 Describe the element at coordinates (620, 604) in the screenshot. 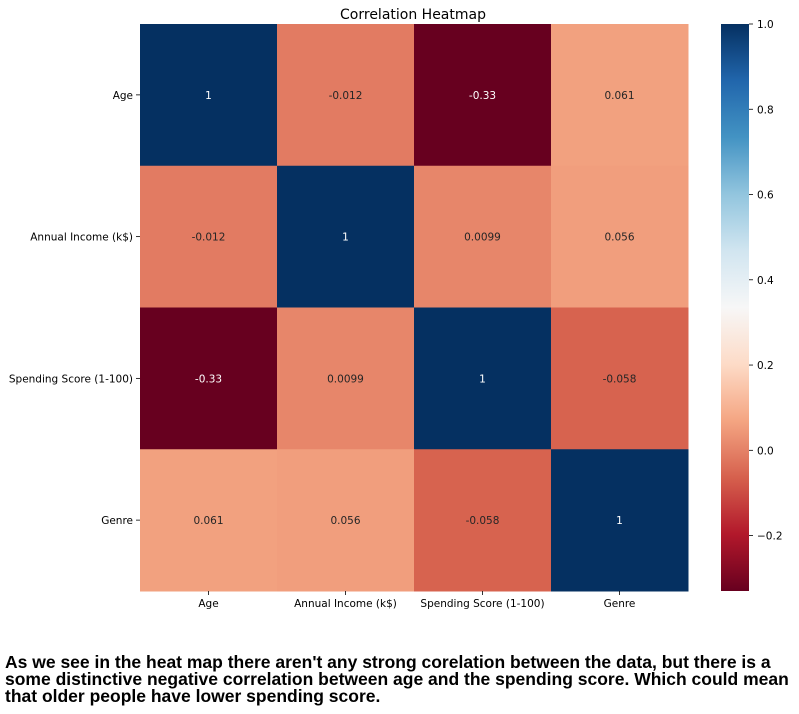

I see `x-tick-label: Genre` at that location.